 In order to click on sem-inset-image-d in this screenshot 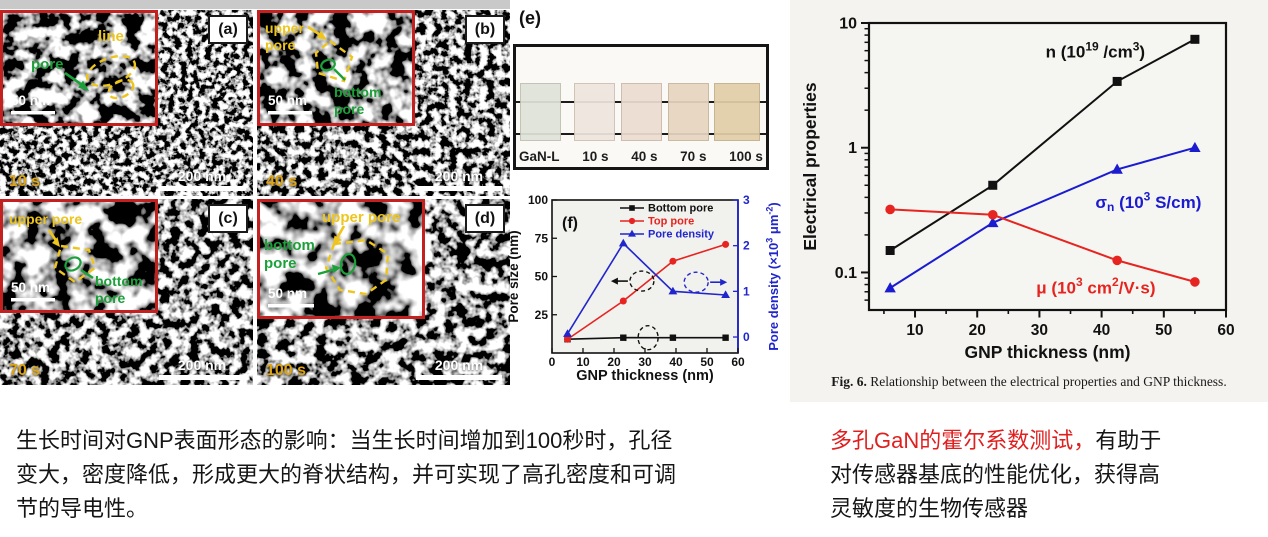, I will do `click(341, 259)`.